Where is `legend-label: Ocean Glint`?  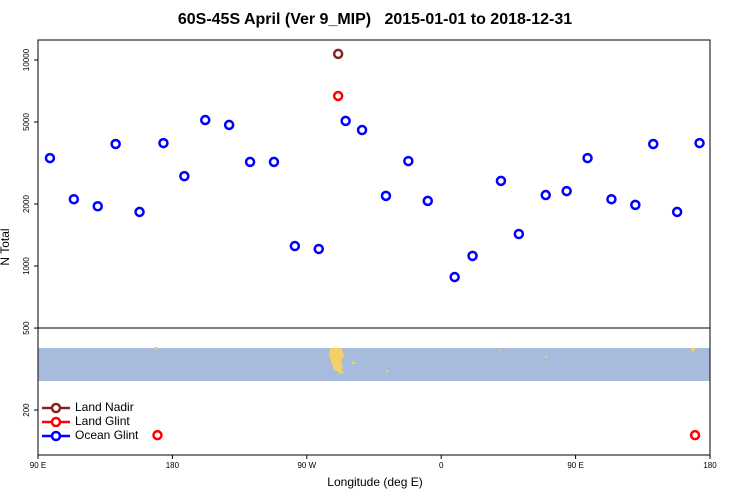 legend-label: Ocean Glint is located at coordinates (107, 435).